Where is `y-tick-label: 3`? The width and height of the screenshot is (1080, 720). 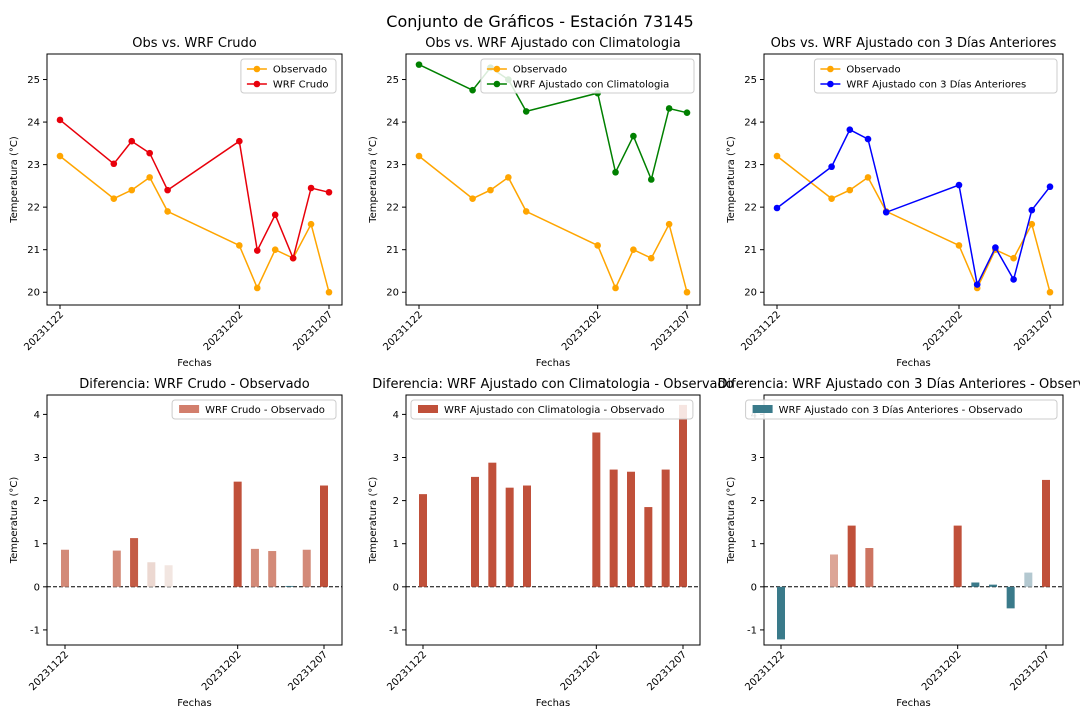
y-tick-label: 3 is located at coordinates (37, 458).